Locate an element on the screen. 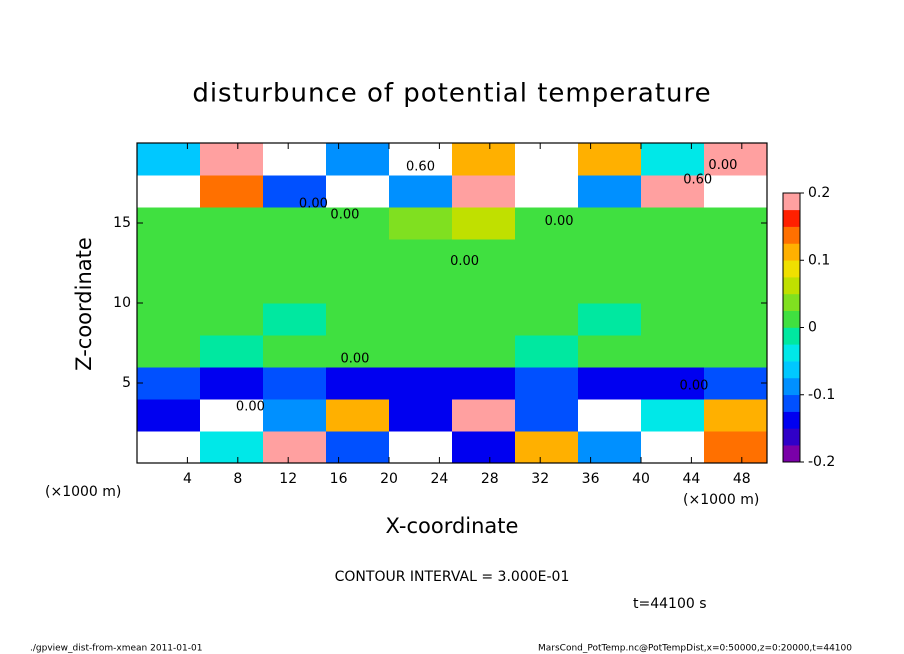 The height and width of the screenshot is (654, 904). x-tick-label: 12 is located at coordinates (288, 479).